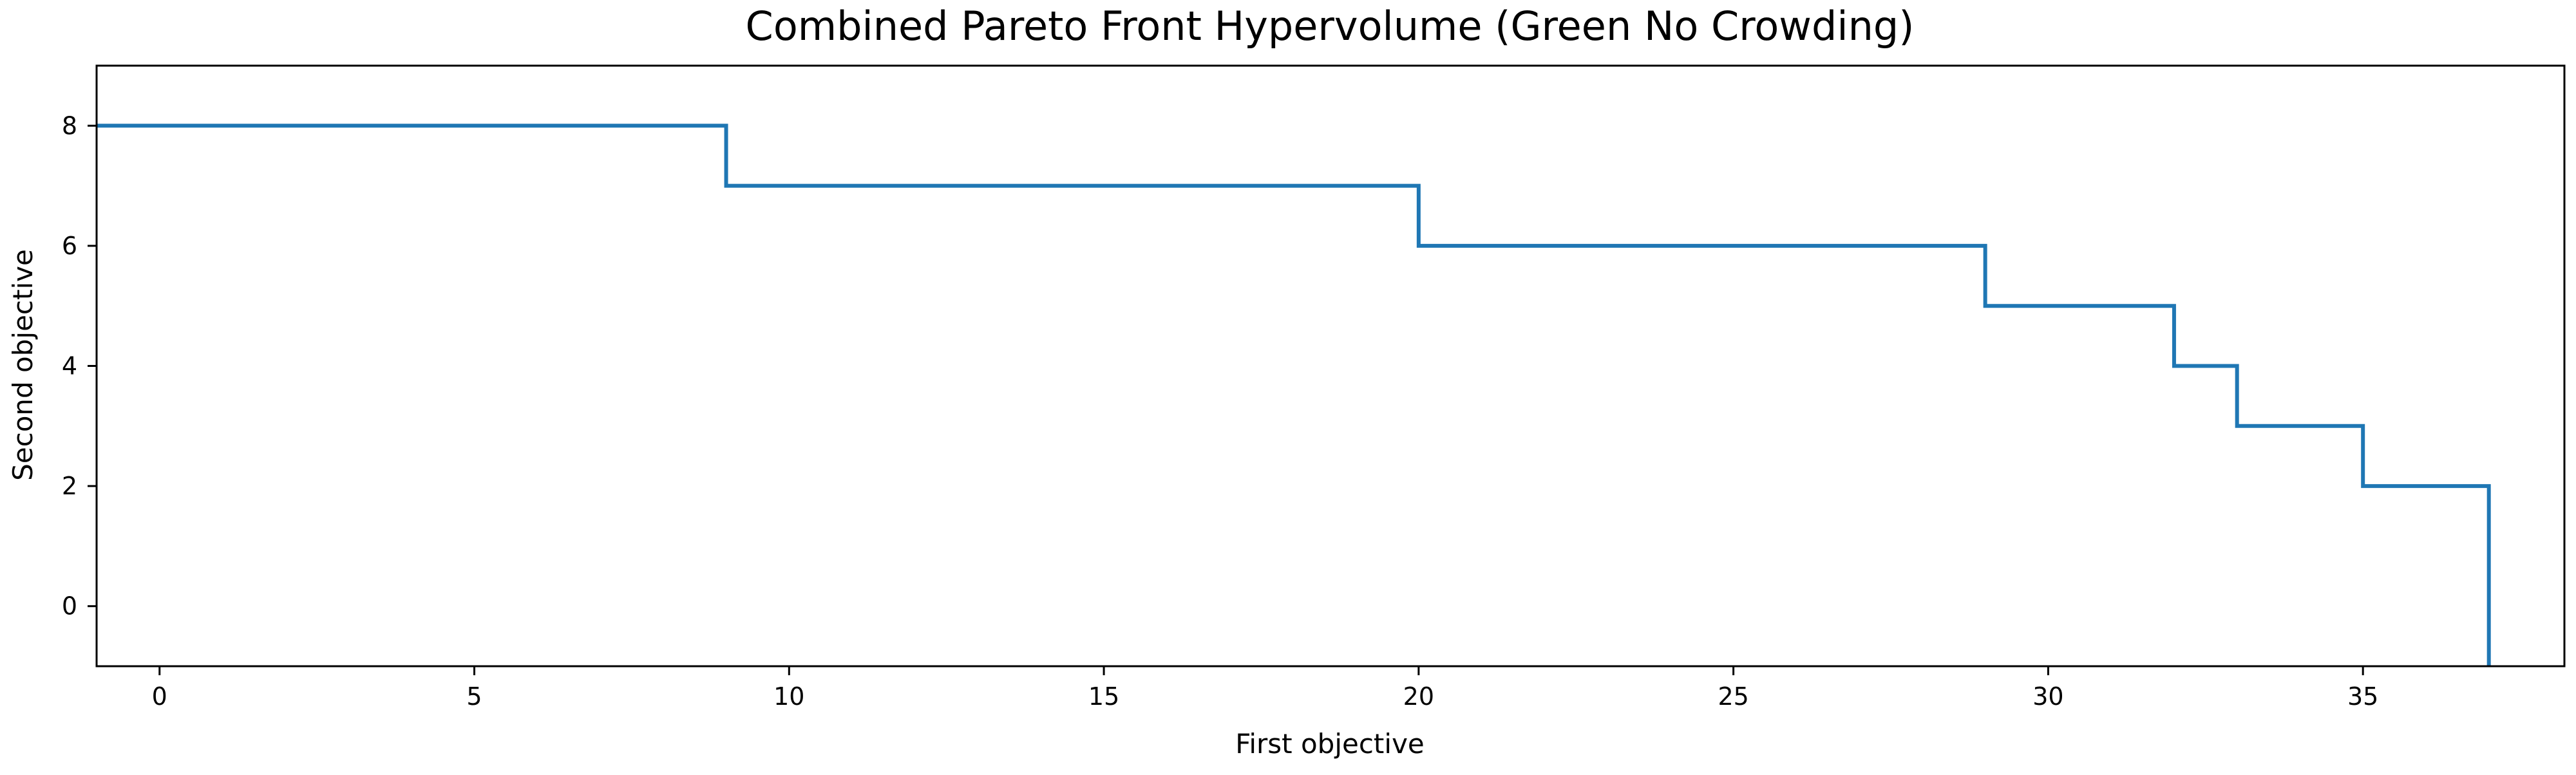  Describe the element at coordinates (69, 246) in the screenshot. I see `y-tick-label: 6` at that location.